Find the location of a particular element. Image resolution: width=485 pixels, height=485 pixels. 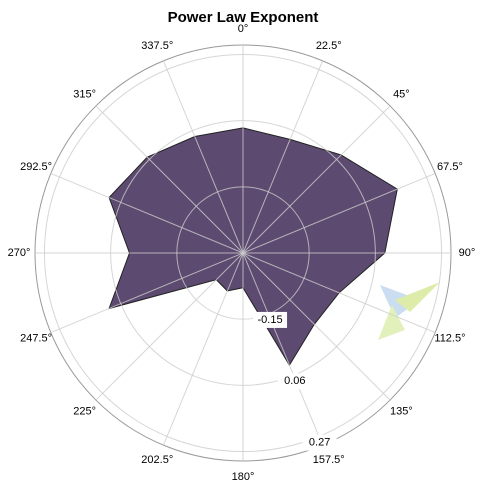

angle-label: 157.5° is located at coordinates (329, 460).